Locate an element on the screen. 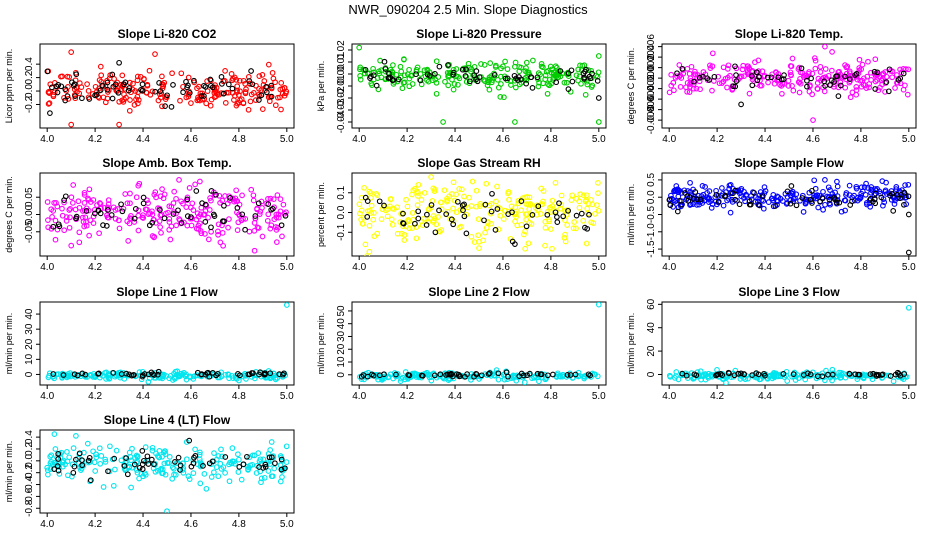 Image resolution: width=936 pixels, height=540 pixels. y-tick-label: 0.00 is located at coordinates (341, 74).